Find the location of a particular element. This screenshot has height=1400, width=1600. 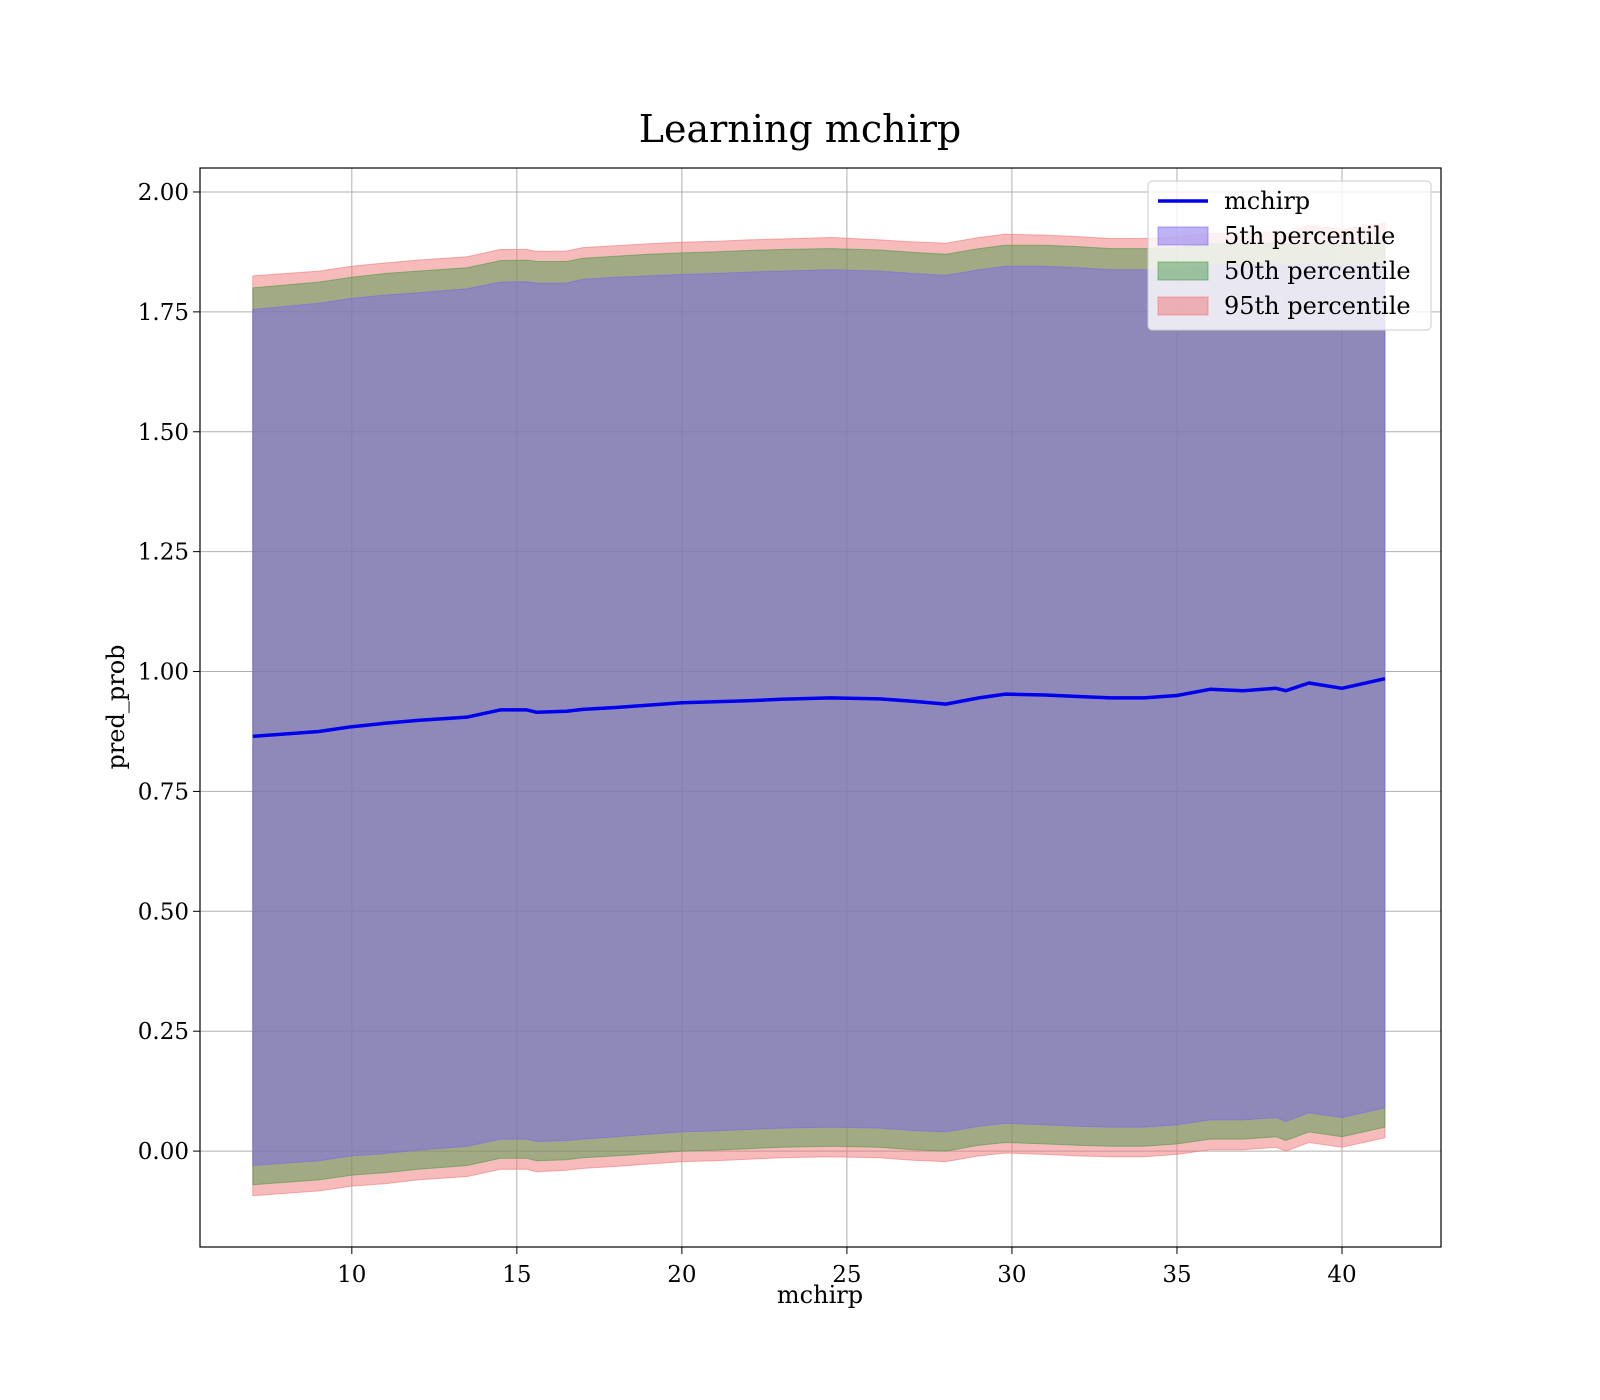

y-tick-label: 1.25 is located at coordinates (163, 553).